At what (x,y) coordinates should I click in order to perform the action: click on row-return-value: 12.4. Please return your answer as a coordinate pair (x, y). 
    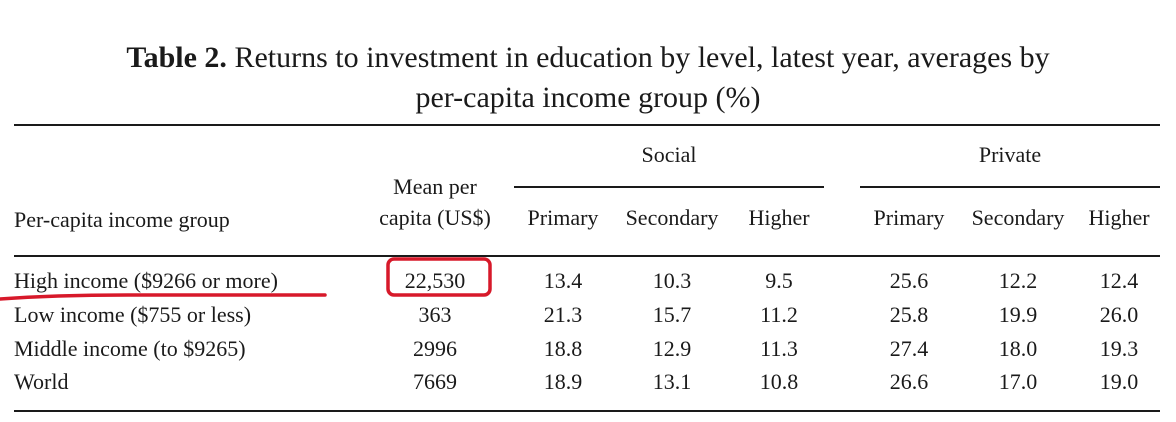
    Looking at the image, I should click on (1119, 280).